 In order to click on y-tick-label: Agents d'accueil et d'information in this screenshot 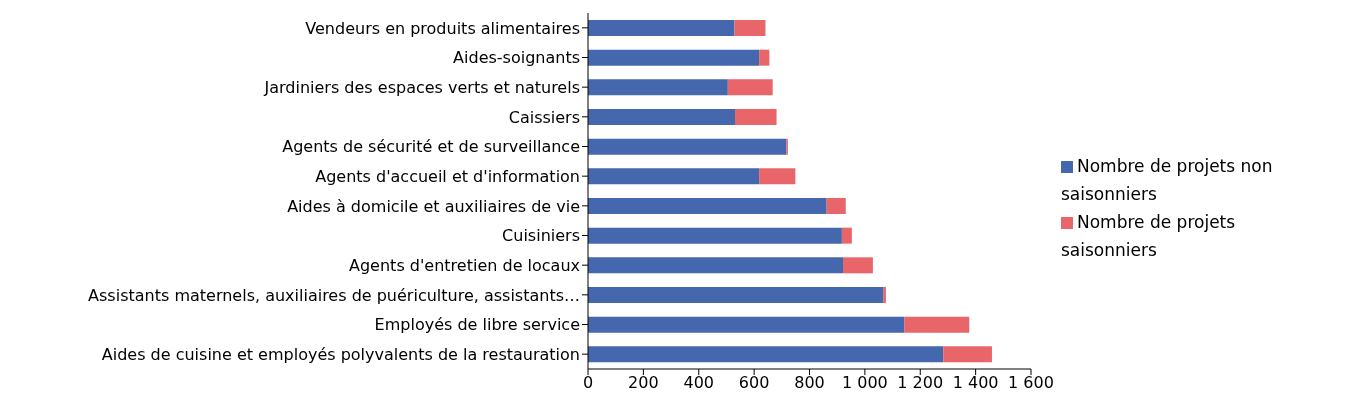, I will do `click(447, 176)`.